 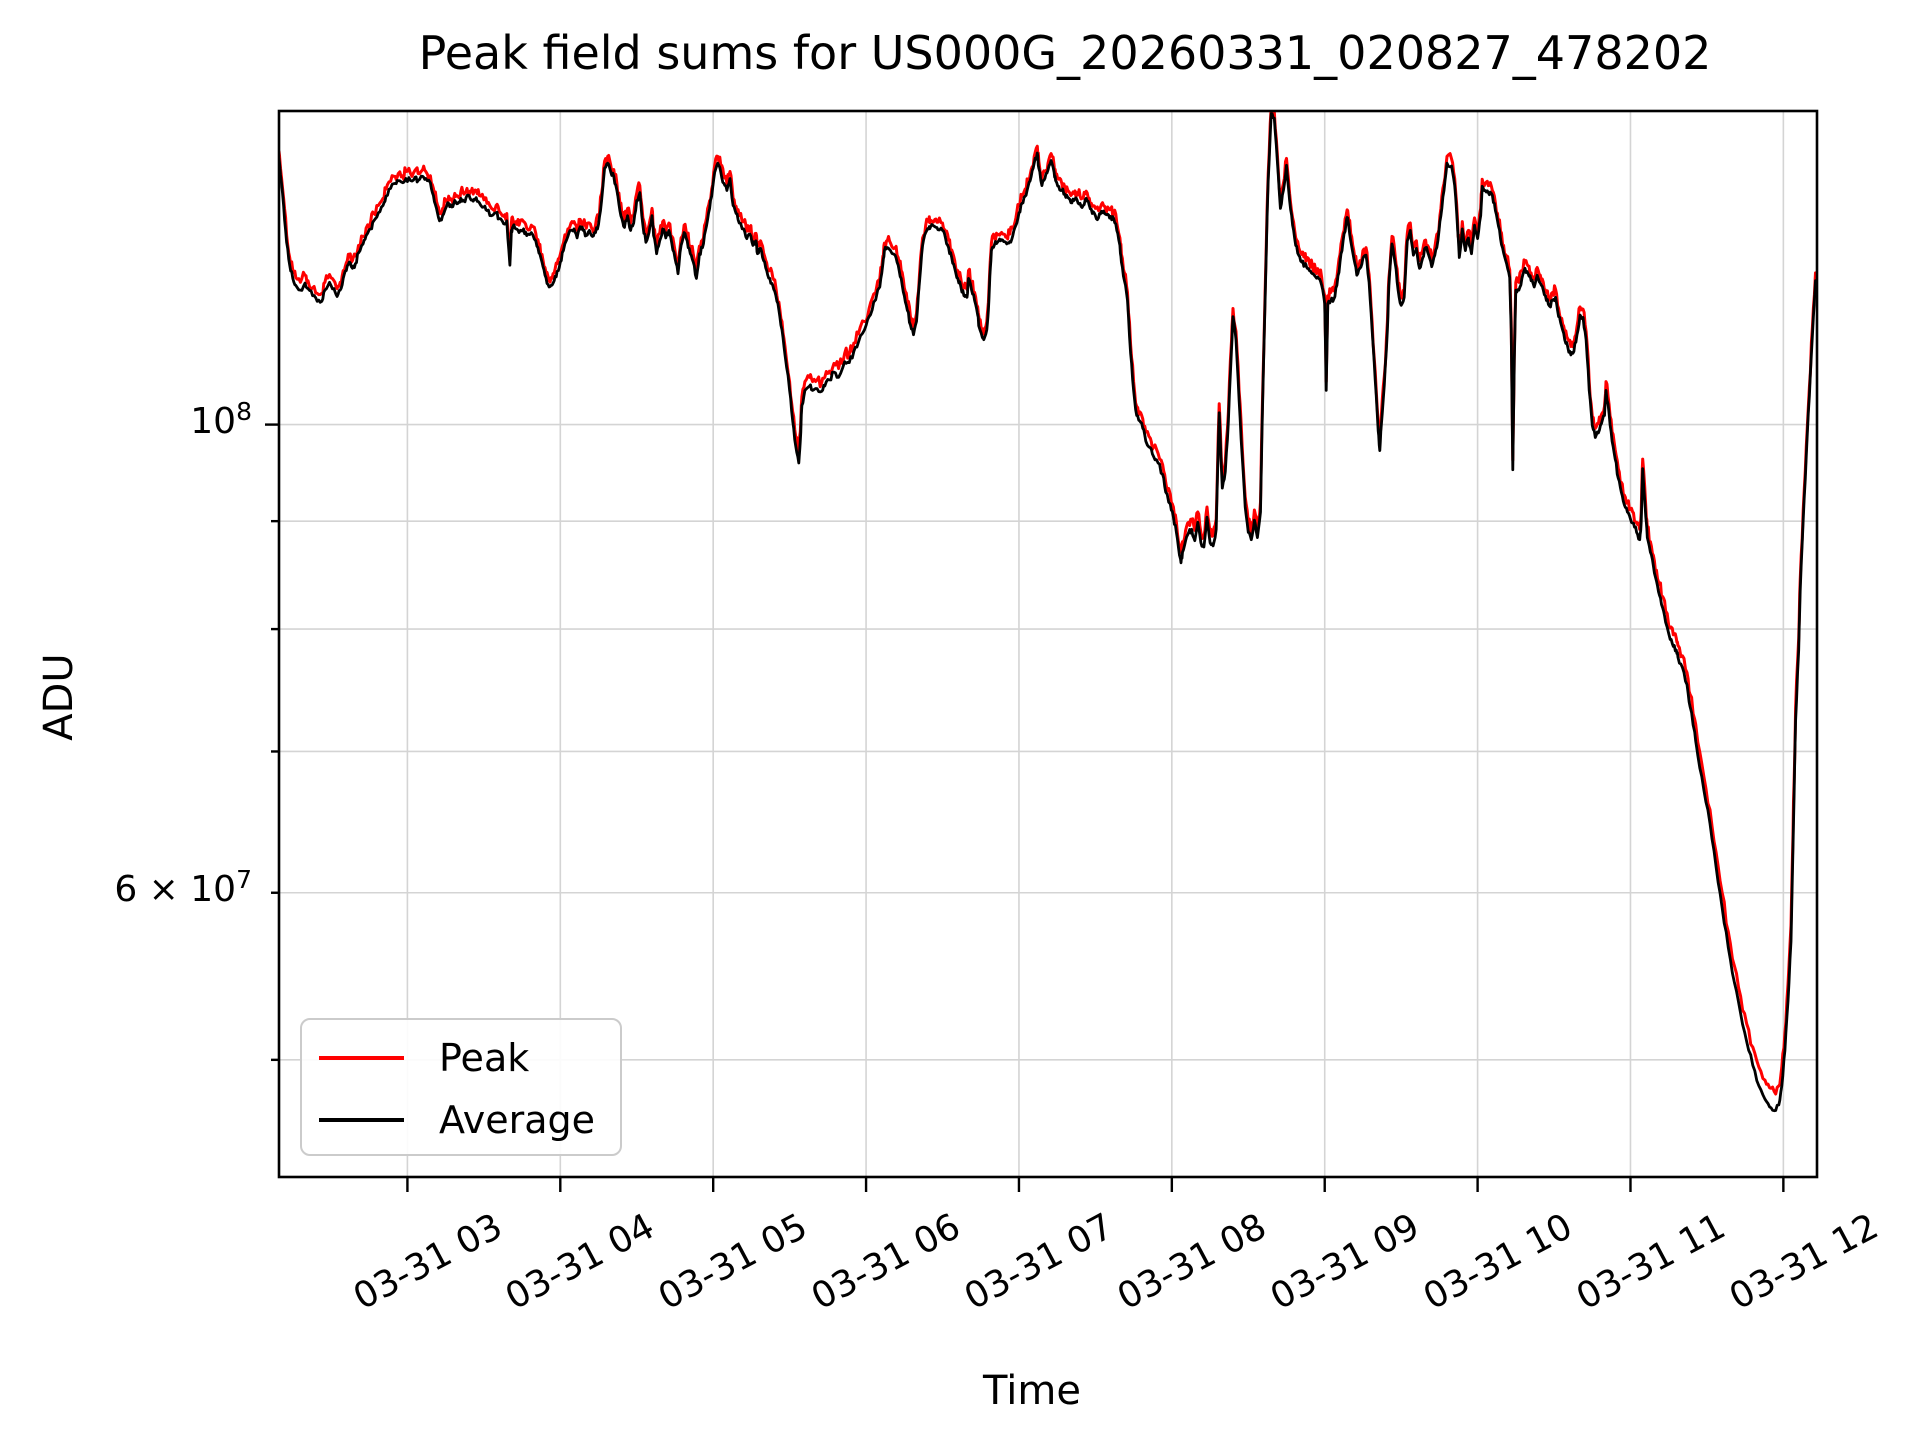 I want to click on y-tick-label-6e7: 6 × 10⁷, so click(x=183, y=887).